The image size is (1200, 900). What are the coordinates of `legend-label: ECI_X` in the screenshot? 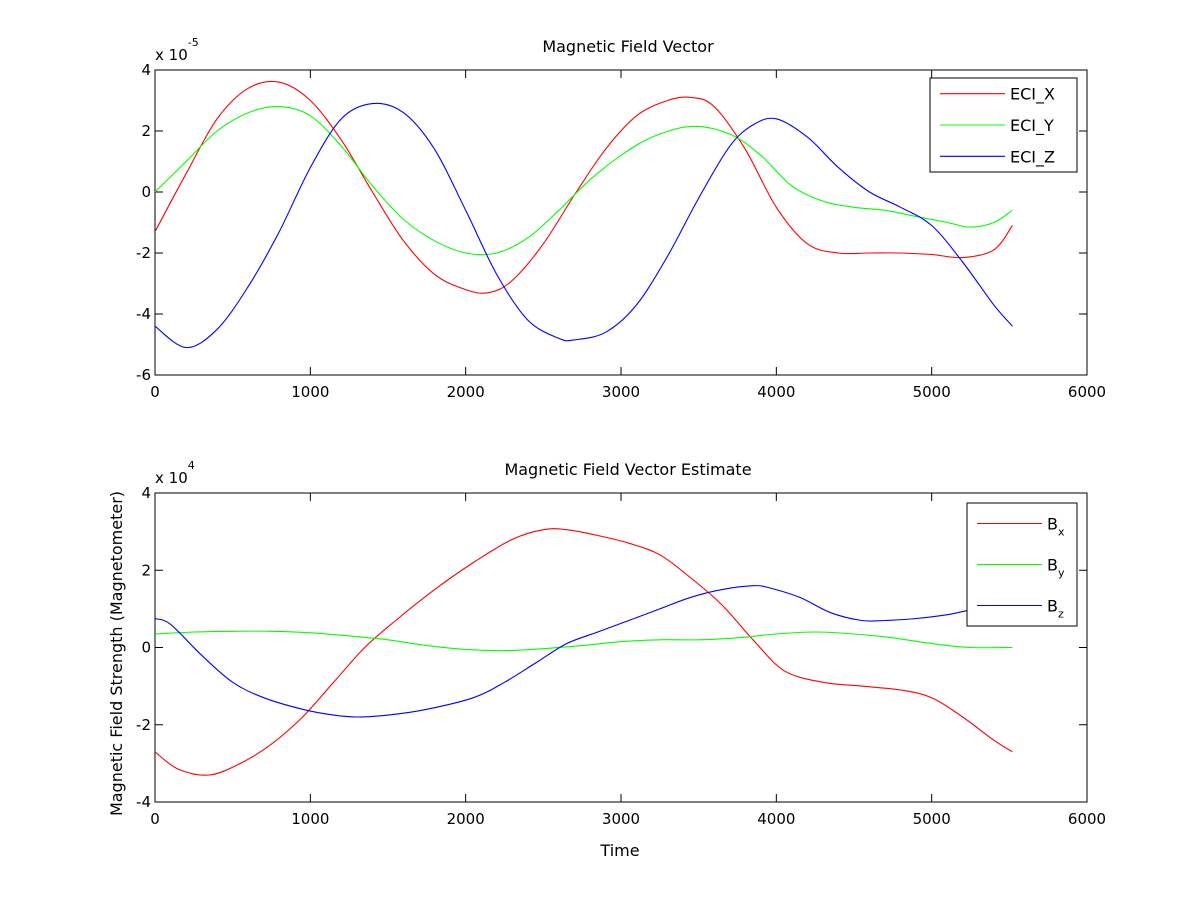 It's located at (1032, 95).